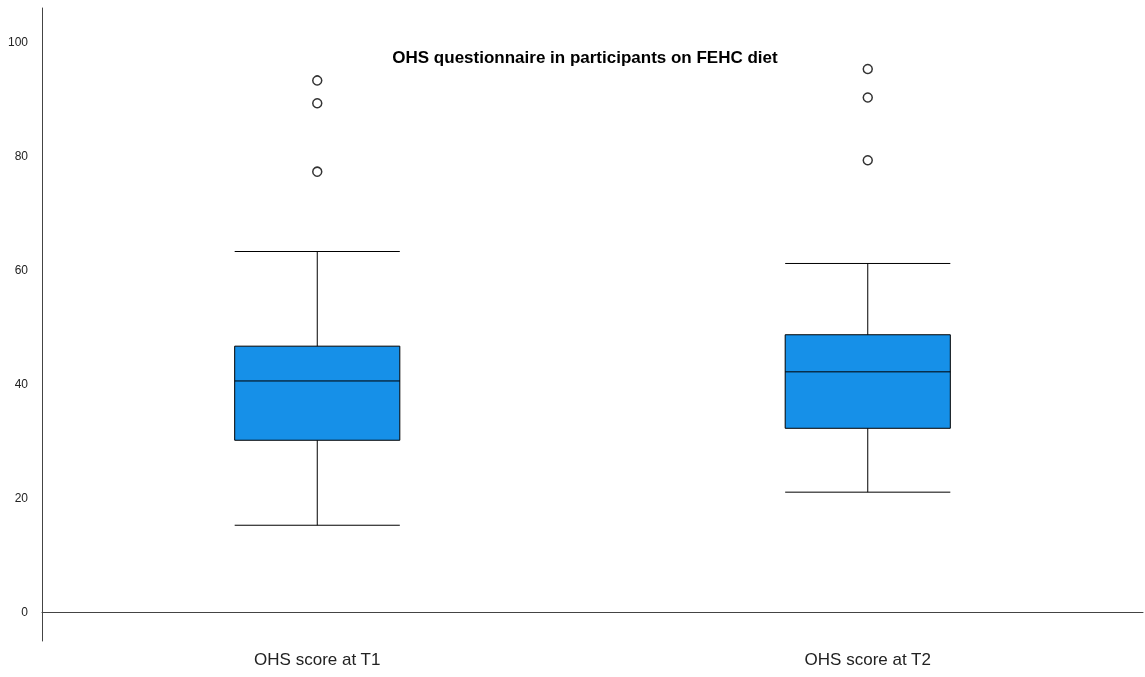 Image resolution: width=1145 pixels, height=677 pixels. What do you see at coordinates (21, 498) in the screenshot?
I see `y-tick-label: 20` at bounding box center [21, 498].